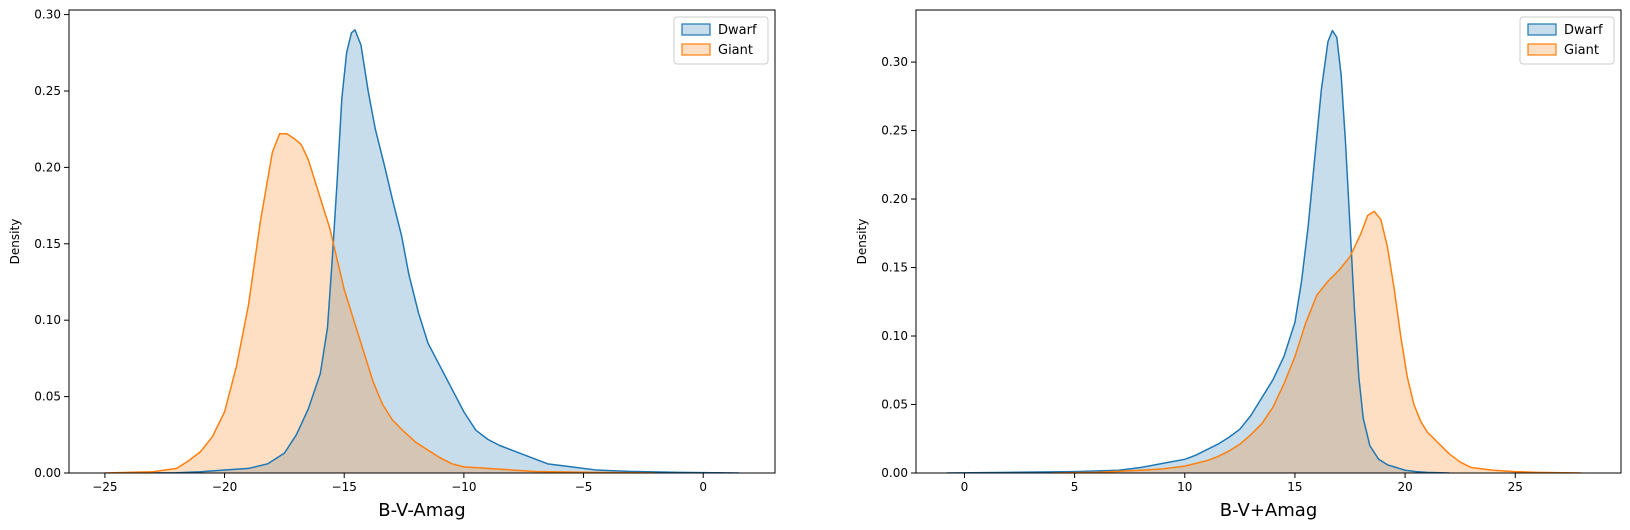 This screenshot has width=1630, height=530. What do you see at coordinates (1075, 487) in the screenshot?
I see `x-tick-label: 5` at bounding box center [1075, 487].